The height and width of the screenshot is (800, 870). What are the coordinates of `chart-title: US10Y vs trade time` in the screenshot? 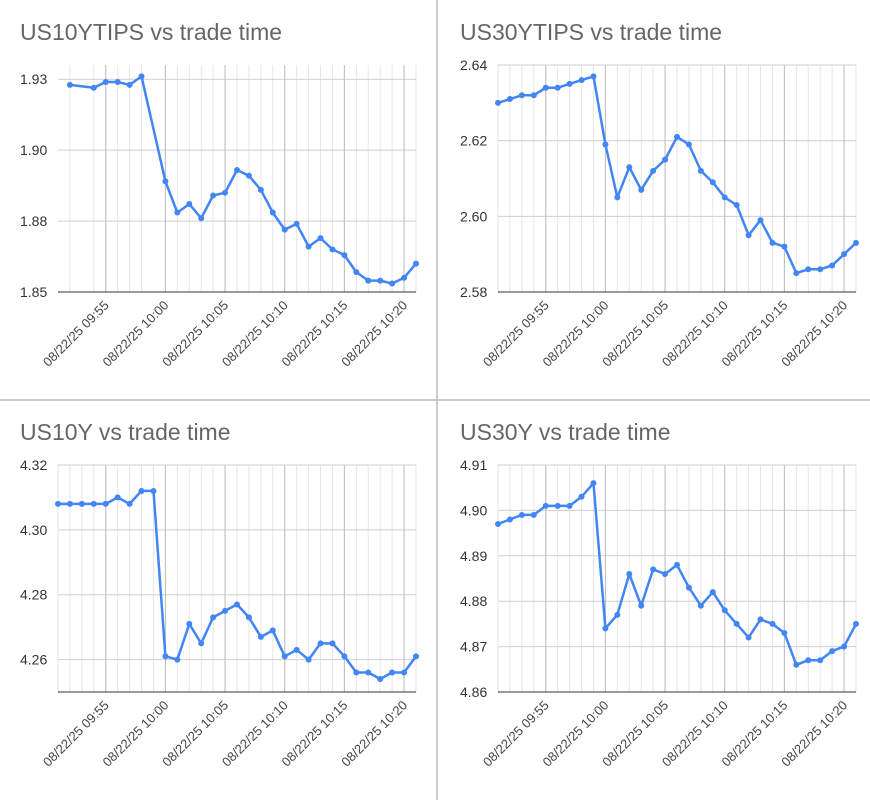 It's located at (125, 432).